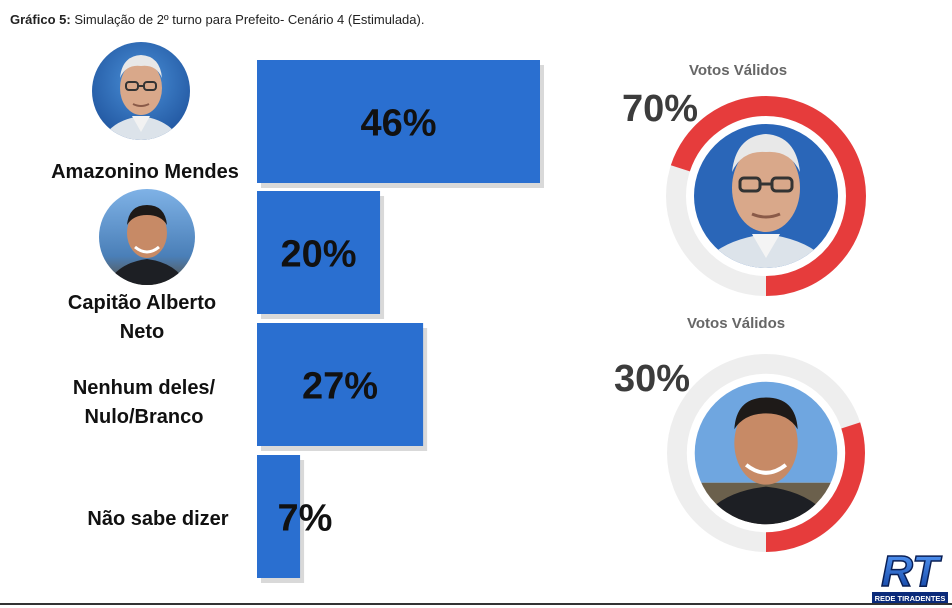  I want to click on donut-1-photo, so click(766, 453).